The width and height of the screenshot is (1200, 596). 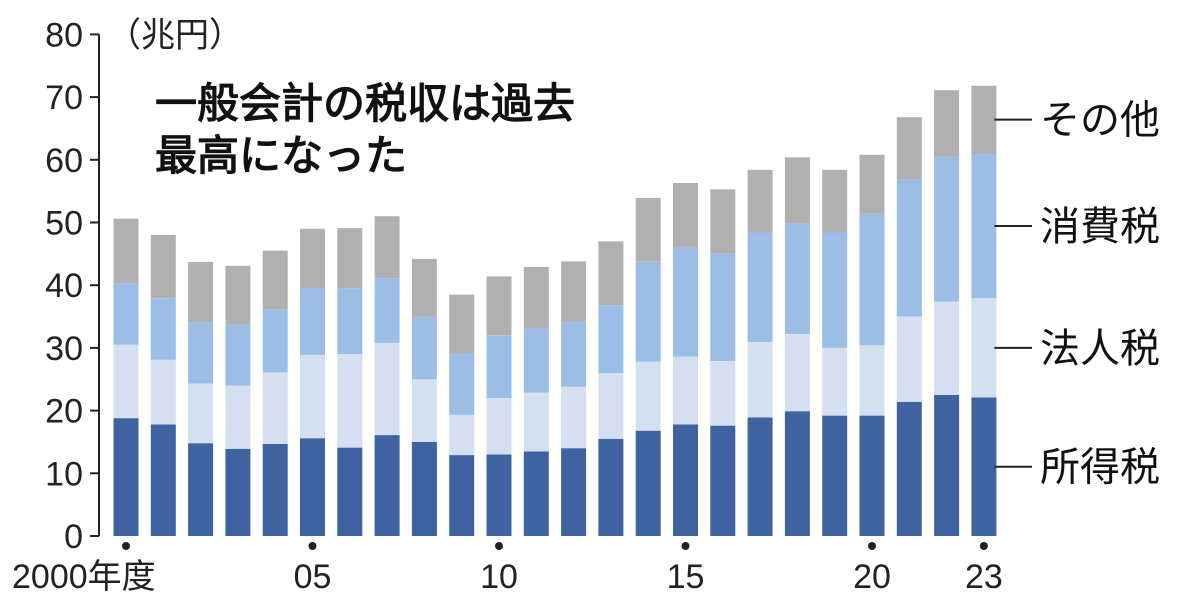 I want to click on legend-label-series-2: 消費税, so click(x=1100, y=227).